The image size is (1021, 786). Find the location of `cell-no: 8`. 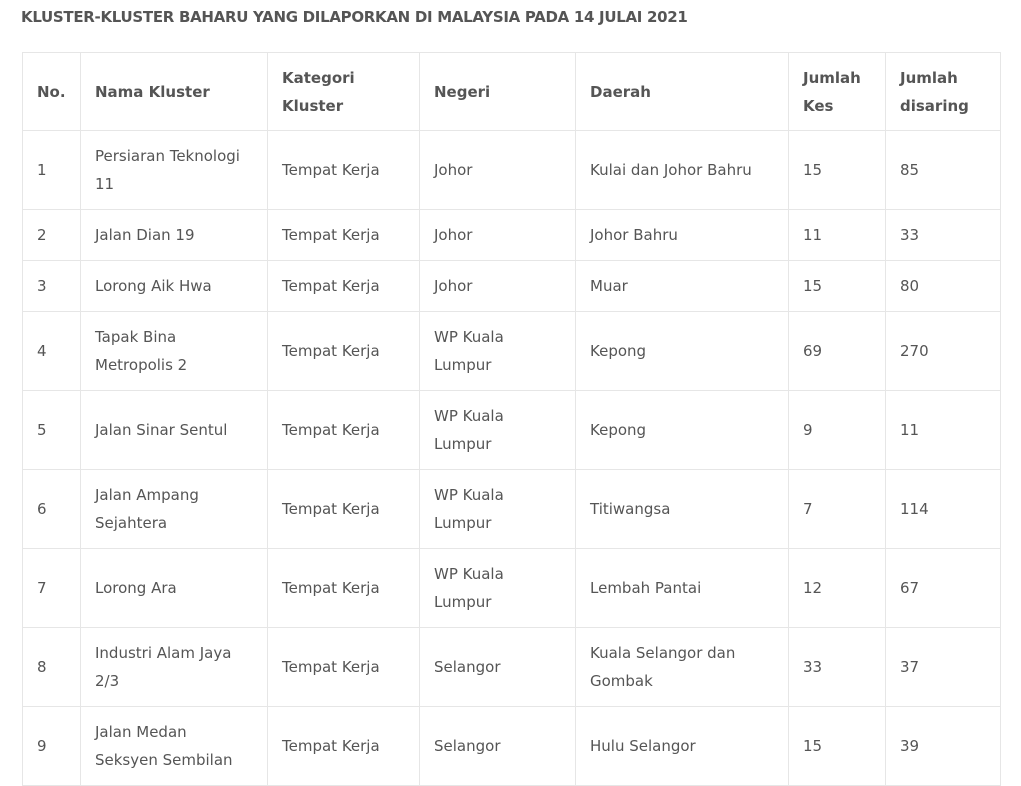

cell-no: 8 is located at coordinates (51, 667).